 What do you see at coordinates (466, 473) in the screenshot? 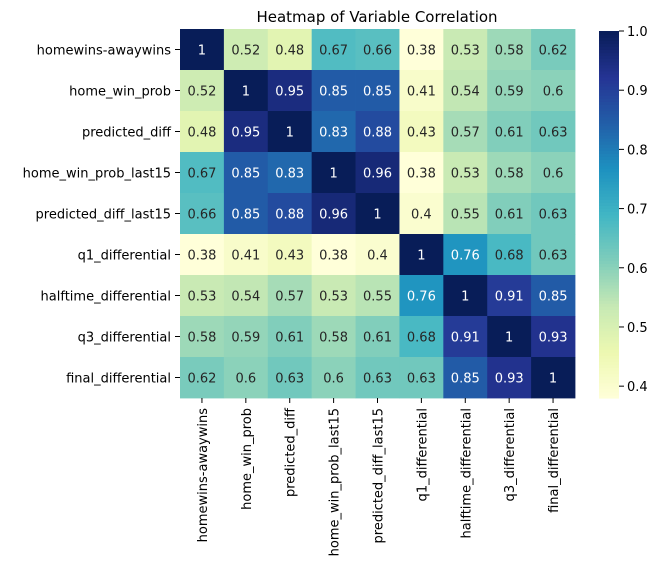
I see `x-tick-label: halftime_differential` at bounding box center [466, 473].